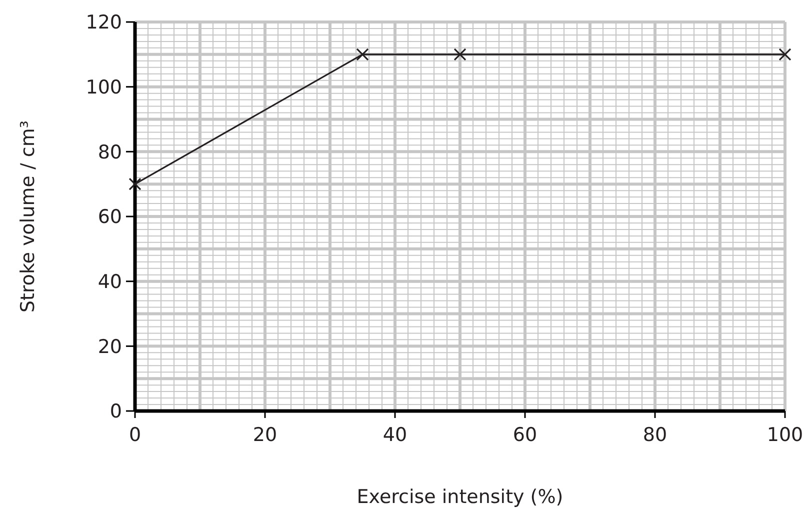 The width and height of the screenshot is (808, 525). What do you see at coordinates (28, 216) in the screenshot?
I see `y-axis-title: Stroke volume / cm³` at bounding box center [28, 216].